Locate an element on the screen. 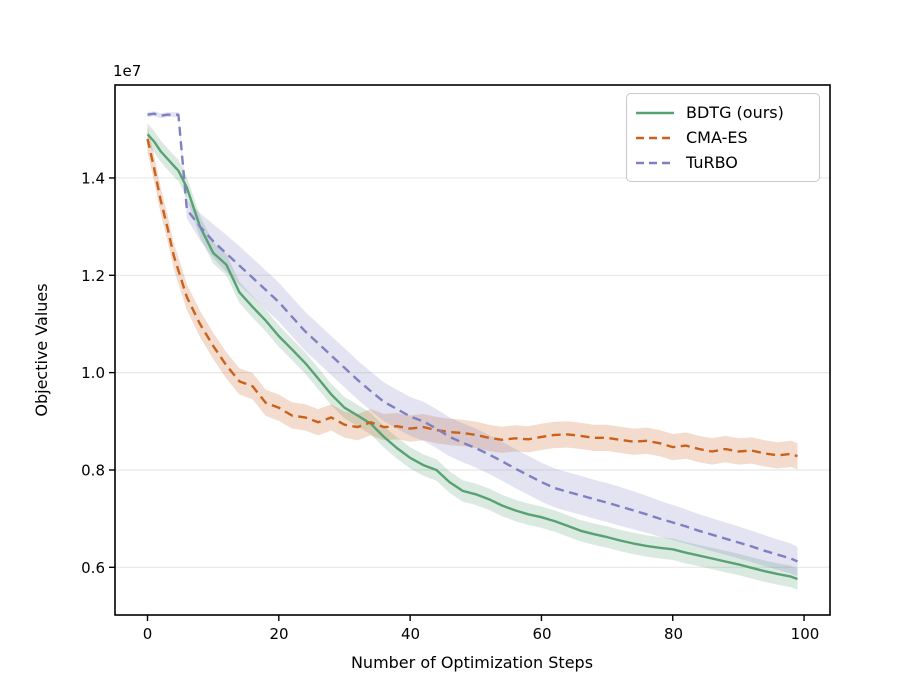 The height and width of the screenshot is (692, 922). y-tick-label: 1.0 is located at coordinates (93, 373).